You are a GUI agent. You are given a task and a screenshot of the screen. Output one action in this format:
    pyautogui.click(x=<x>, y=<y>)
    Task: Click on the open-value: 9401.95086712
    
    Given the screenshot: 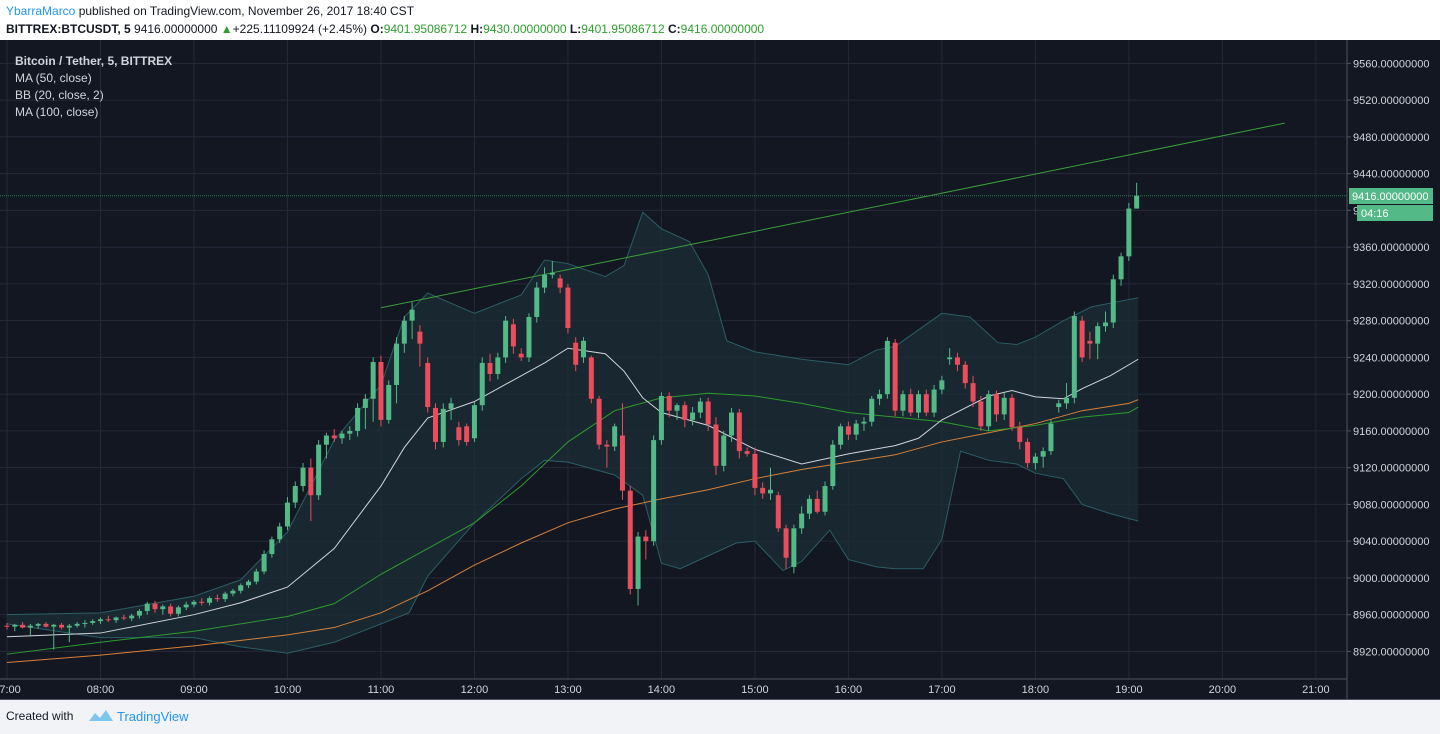 What is the action you would take?
    pyautogui.click(x=425, y=29)
    